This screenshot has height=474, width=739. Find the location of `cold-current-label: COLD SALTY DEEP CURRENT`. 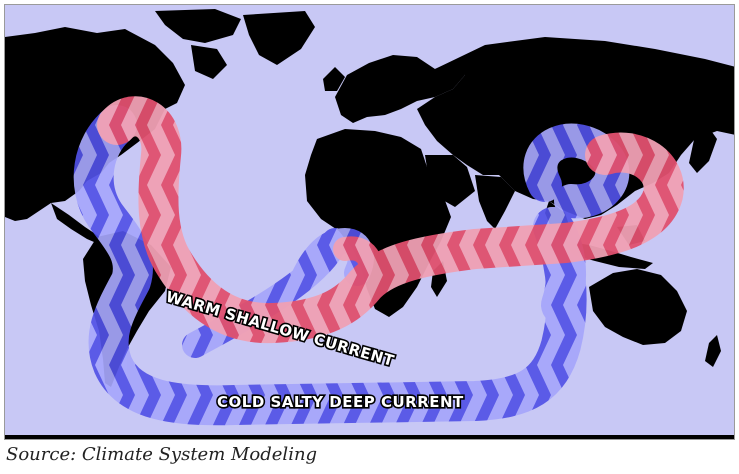

cold-current-label: COLD SALTY DEEP CURRENT is located at coordinates (340, 402).